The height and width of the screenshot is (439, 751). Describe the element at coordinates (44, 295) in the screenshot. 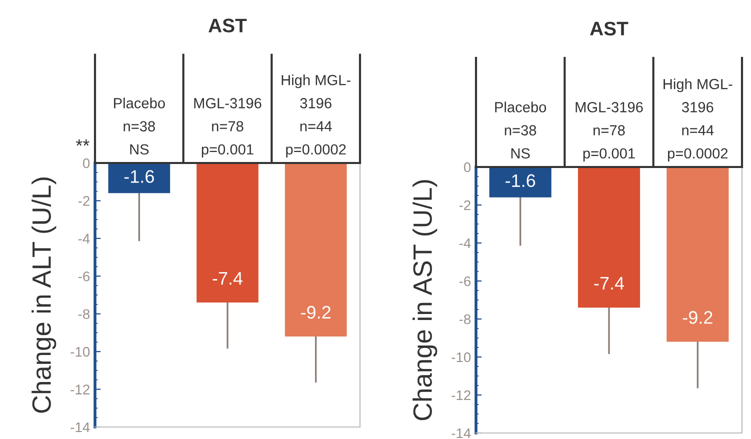

I see `y-axis-title: Change in ALT (U/L)` at that location.